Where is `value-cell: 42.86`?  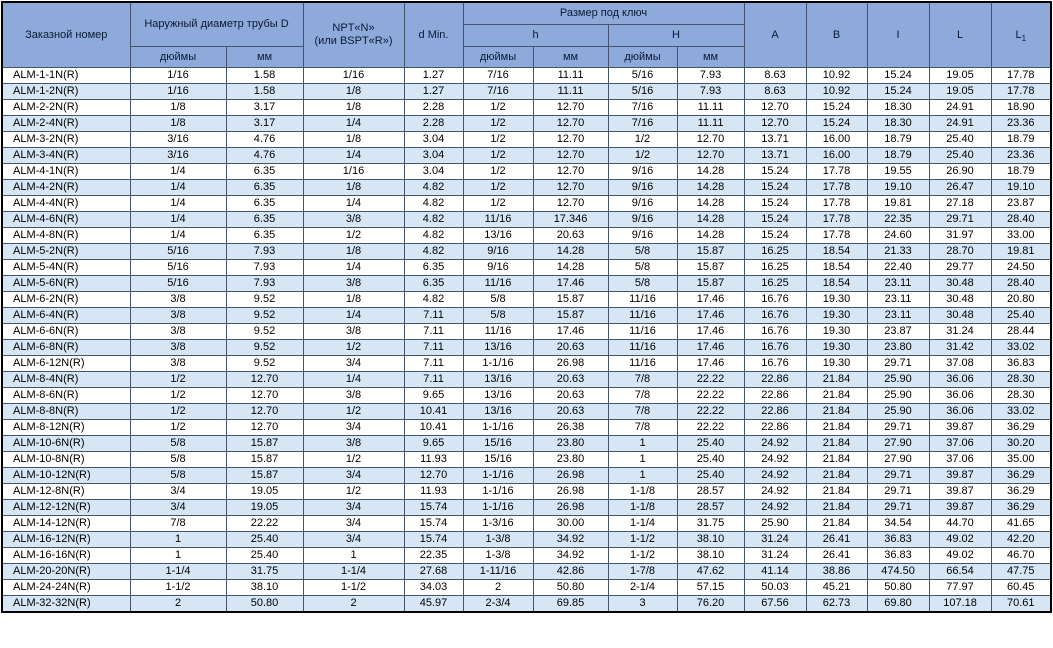 value-cell: 42.86 is located at coordinates (570, 571).